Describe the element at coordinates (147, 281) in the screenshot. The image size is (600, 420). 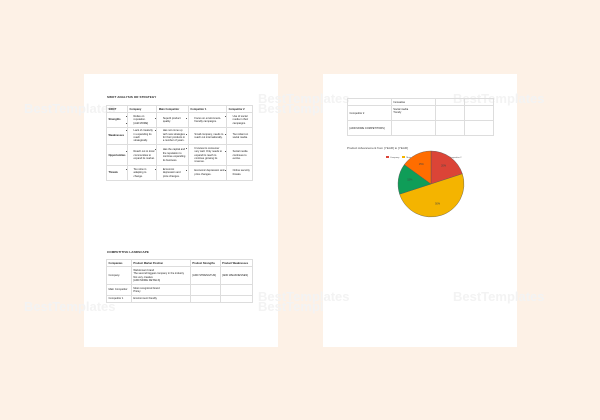
I see `position-line: [ADD MORE DETAILS]` at that location.